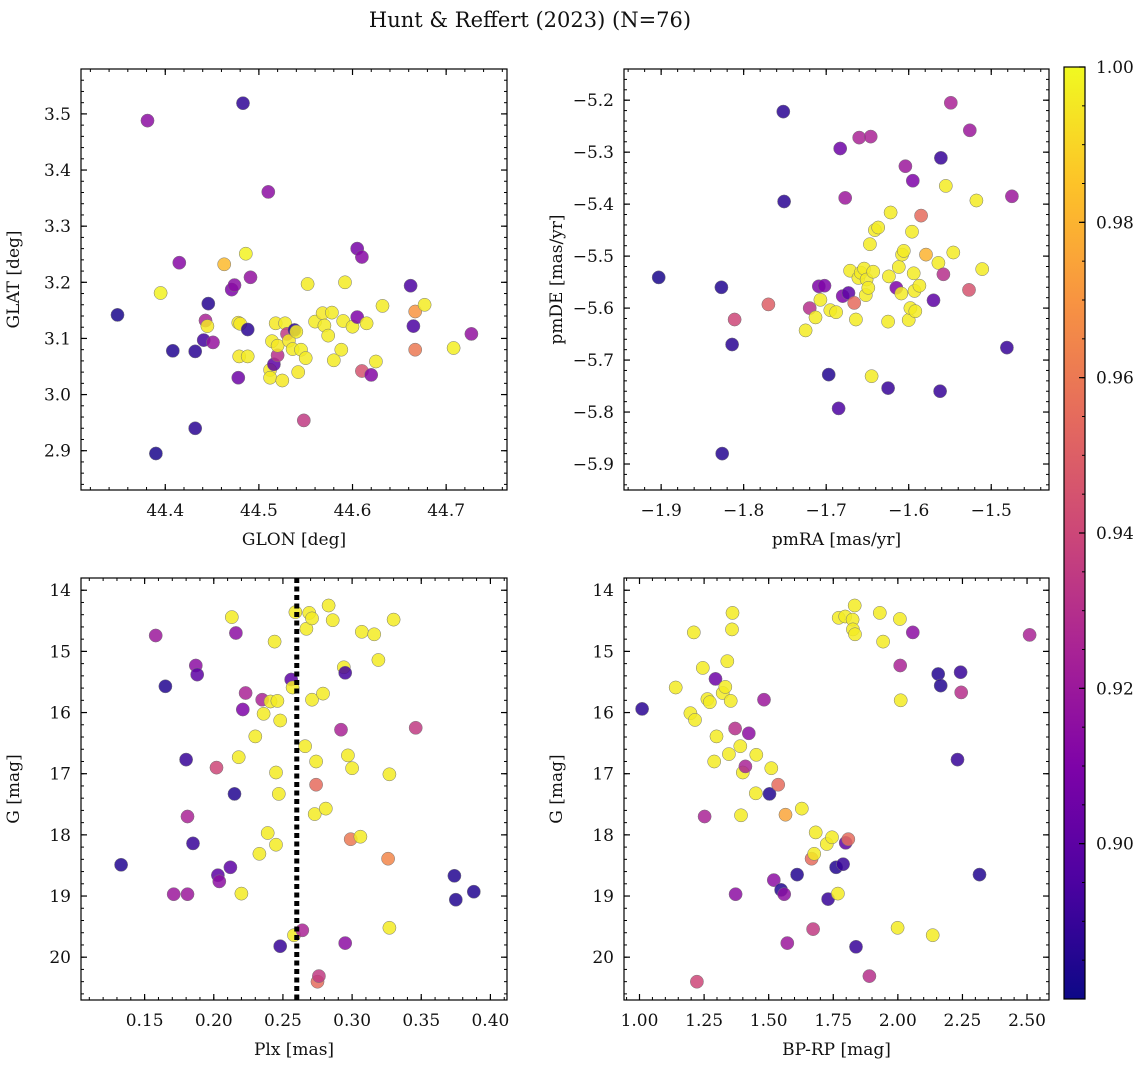 This screenshot has width=1148, height=1067. What do you see at coordinates (593, 101) in the screenshot?
I see `y-tick-label: −5.2` at bounding box center [593, 101].